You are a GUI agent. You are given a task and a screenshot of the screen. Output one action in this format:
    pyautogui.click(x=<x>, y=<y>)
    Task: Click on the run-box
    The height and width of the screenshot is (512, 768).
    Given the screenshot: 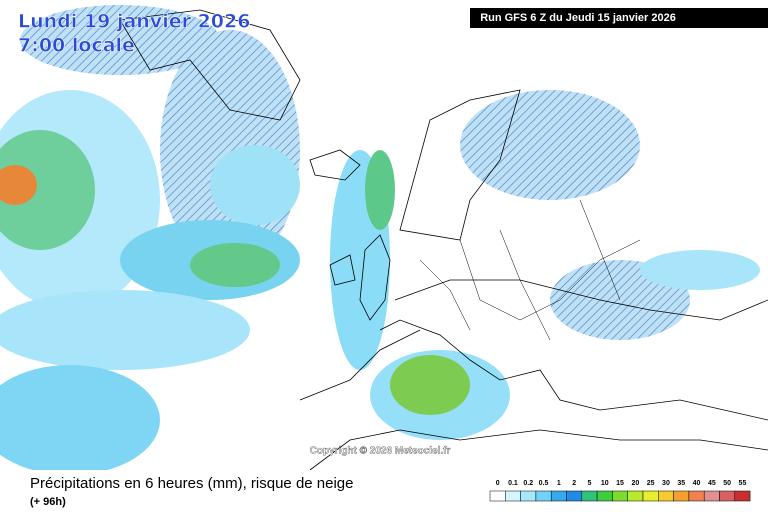 What is the action you would take?
    pyautogui.click(x=619, y=18)
    